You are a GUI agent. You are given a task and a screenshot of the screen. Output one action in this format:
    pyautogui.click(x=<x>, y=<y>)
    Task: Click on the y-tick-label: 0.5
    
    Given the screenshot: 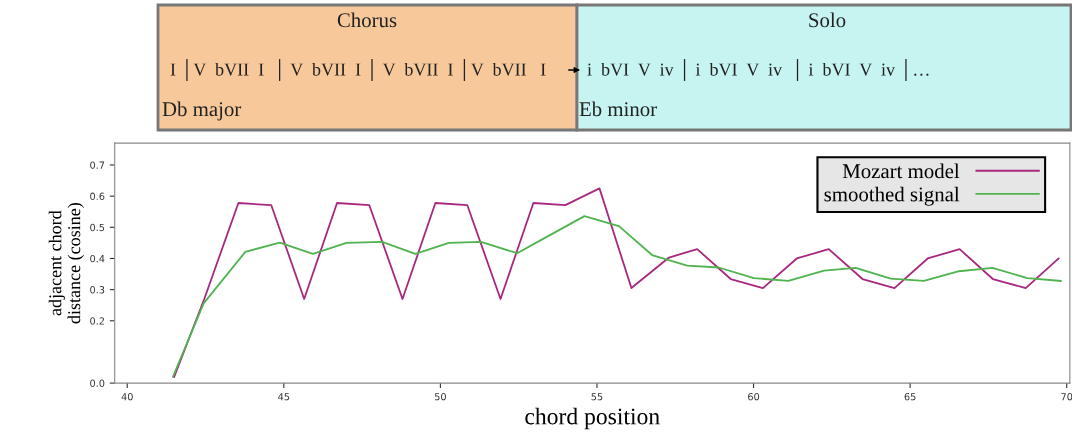 What is the action you would take?
    pyautogui.click(x=97, y=227)
    